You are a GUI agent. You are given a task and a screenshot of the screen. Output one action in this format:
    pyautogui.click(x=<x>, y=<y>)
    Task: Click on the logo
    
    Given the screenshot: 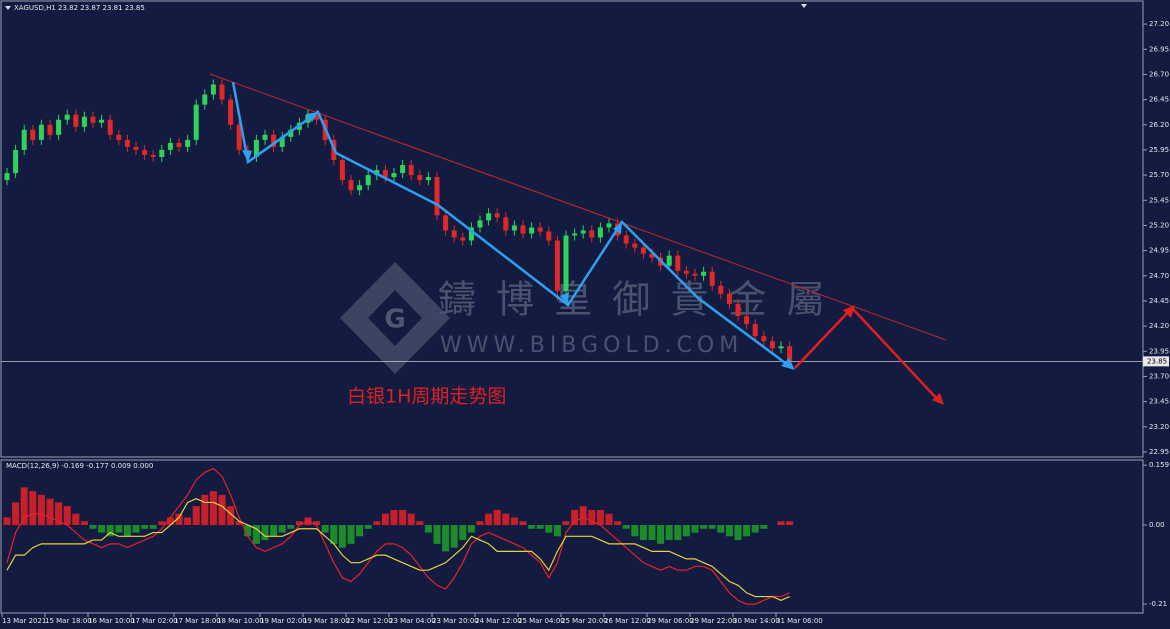 What is the action you would take?
    pyautogui.click(x=395, y=318)
    